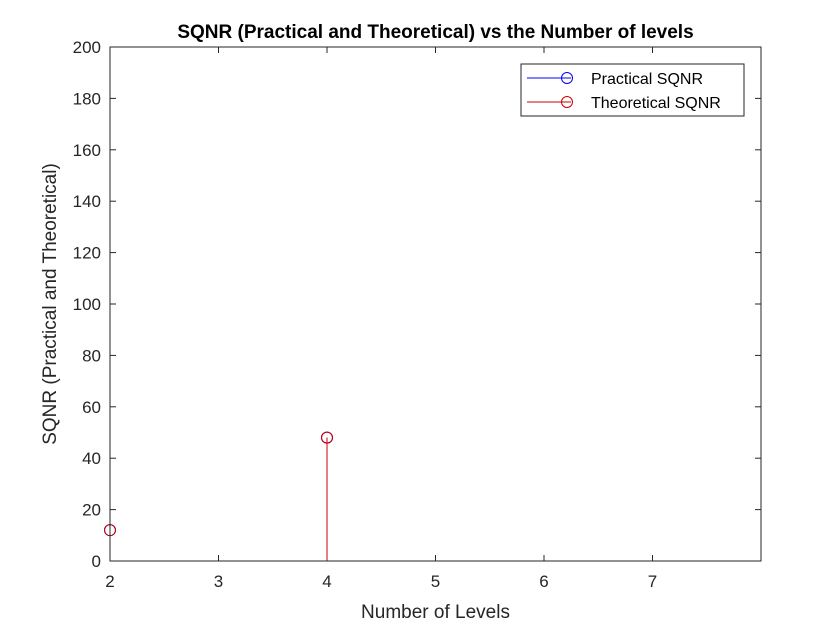  I want to click on legend-label: Practical SQNR, so click(647, 79).